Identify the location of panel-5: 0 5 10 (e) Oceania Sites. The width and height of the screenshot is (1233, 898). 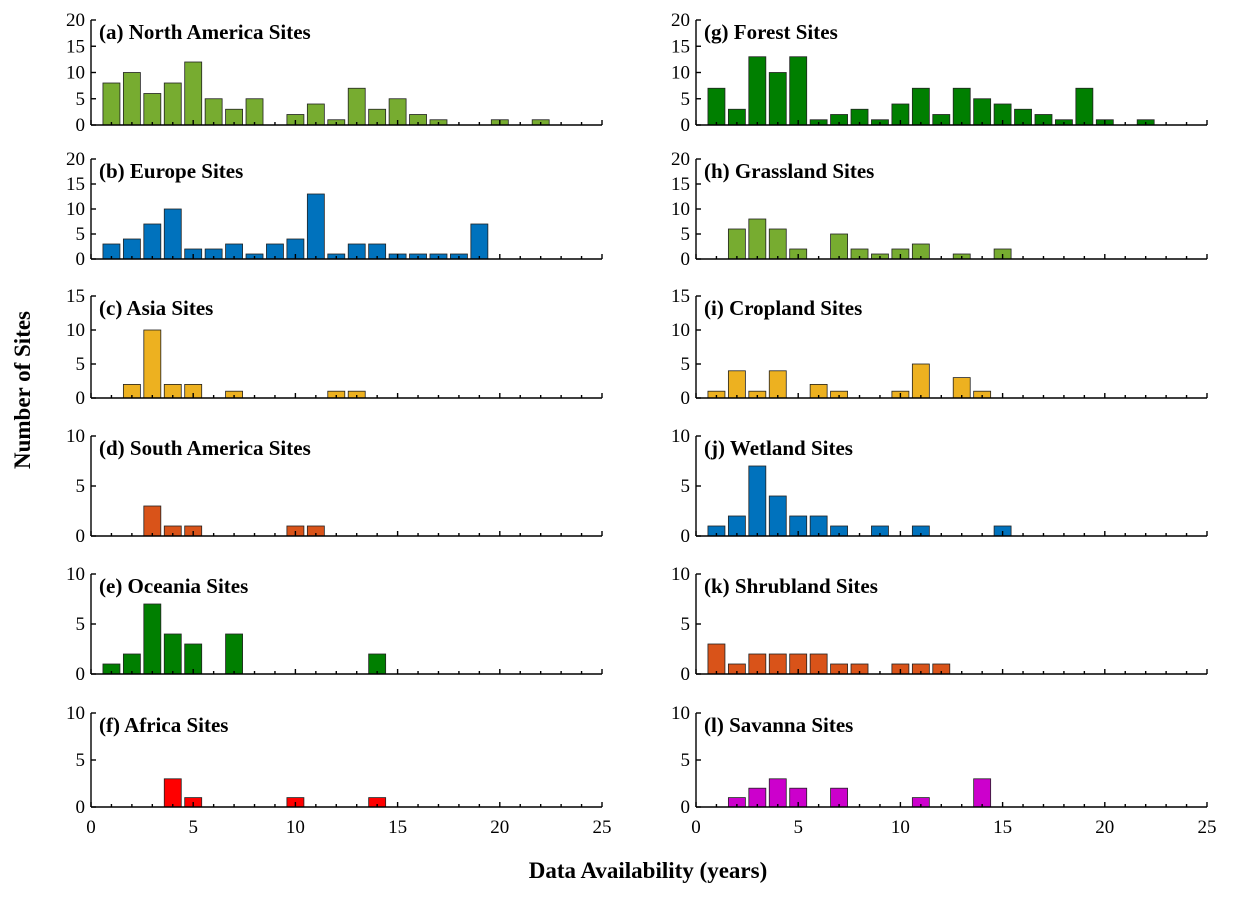
(334, 624).